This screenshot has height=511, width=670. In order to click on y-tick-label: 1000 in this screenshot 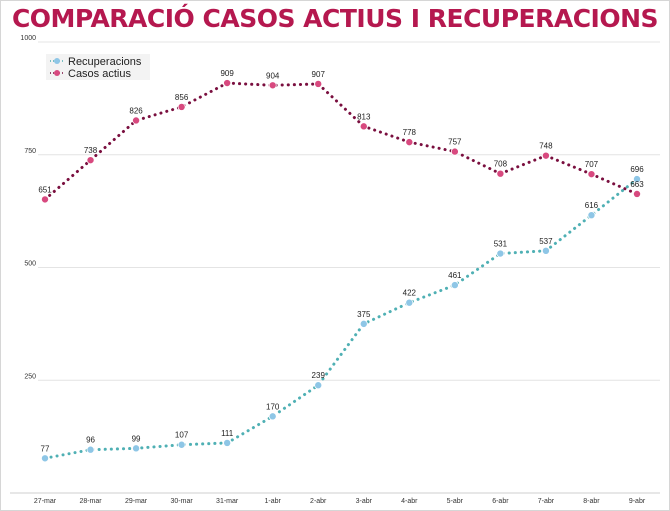, I will do `click(28, 38)`.